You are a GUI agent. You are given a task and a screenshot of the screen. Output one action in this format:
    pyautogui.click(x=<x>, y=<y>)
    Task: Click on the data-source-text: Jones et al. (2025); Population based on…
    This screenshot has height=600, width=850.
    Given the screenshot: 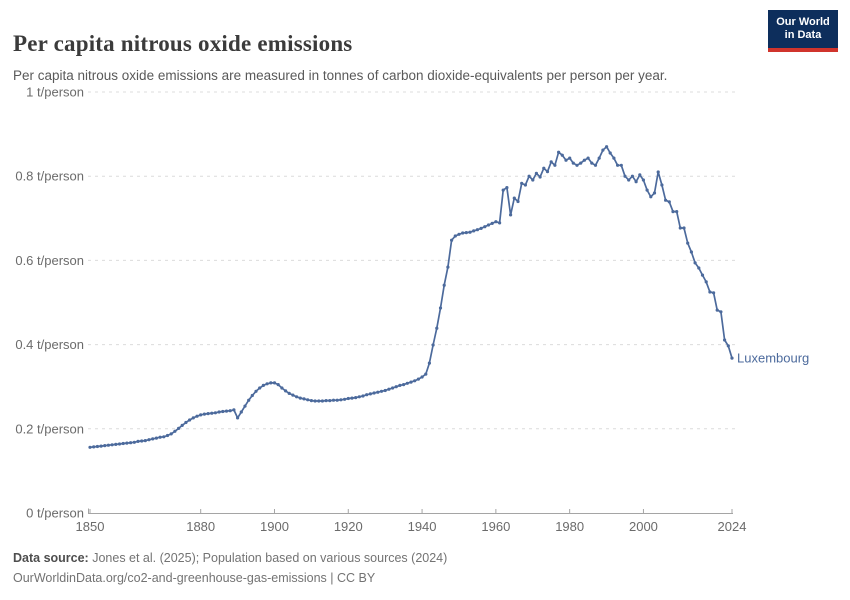 What is the action you would take?
    pyautogui.click(x=268, y=558)
    